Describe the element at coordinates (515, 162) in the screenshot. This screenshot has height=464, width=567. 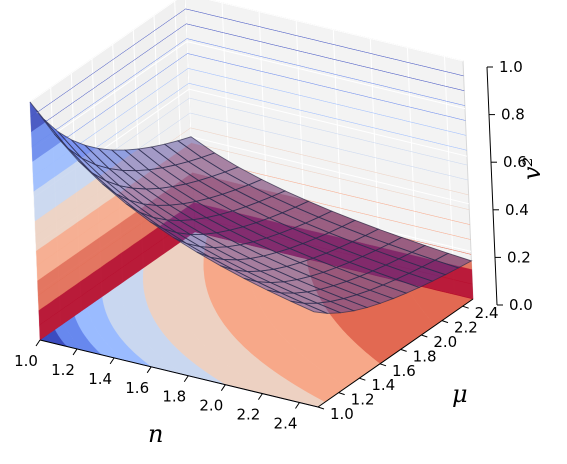
I see `z-tick-label: 0.6` at that location.